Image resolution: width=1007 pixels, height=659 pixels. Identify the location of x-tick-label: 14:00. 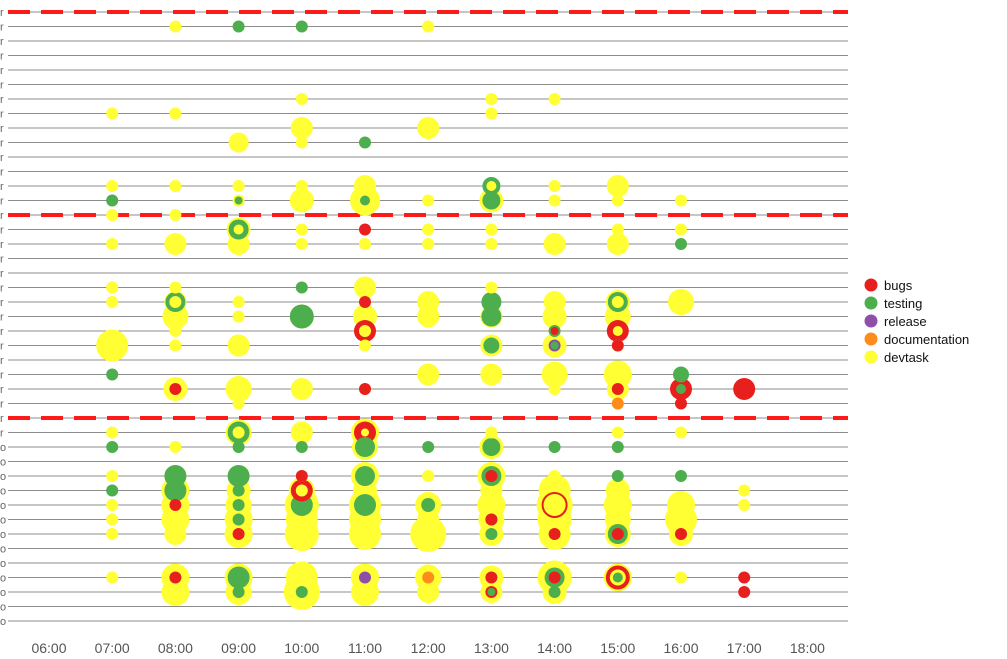
(554, 648).